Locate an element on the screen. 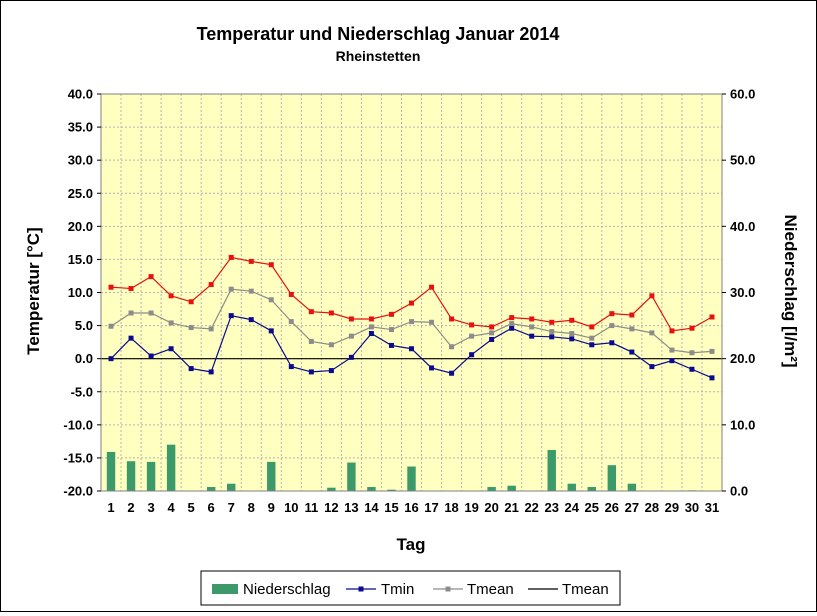  x-tick-label: 8 is located at coordinates (251, 507).